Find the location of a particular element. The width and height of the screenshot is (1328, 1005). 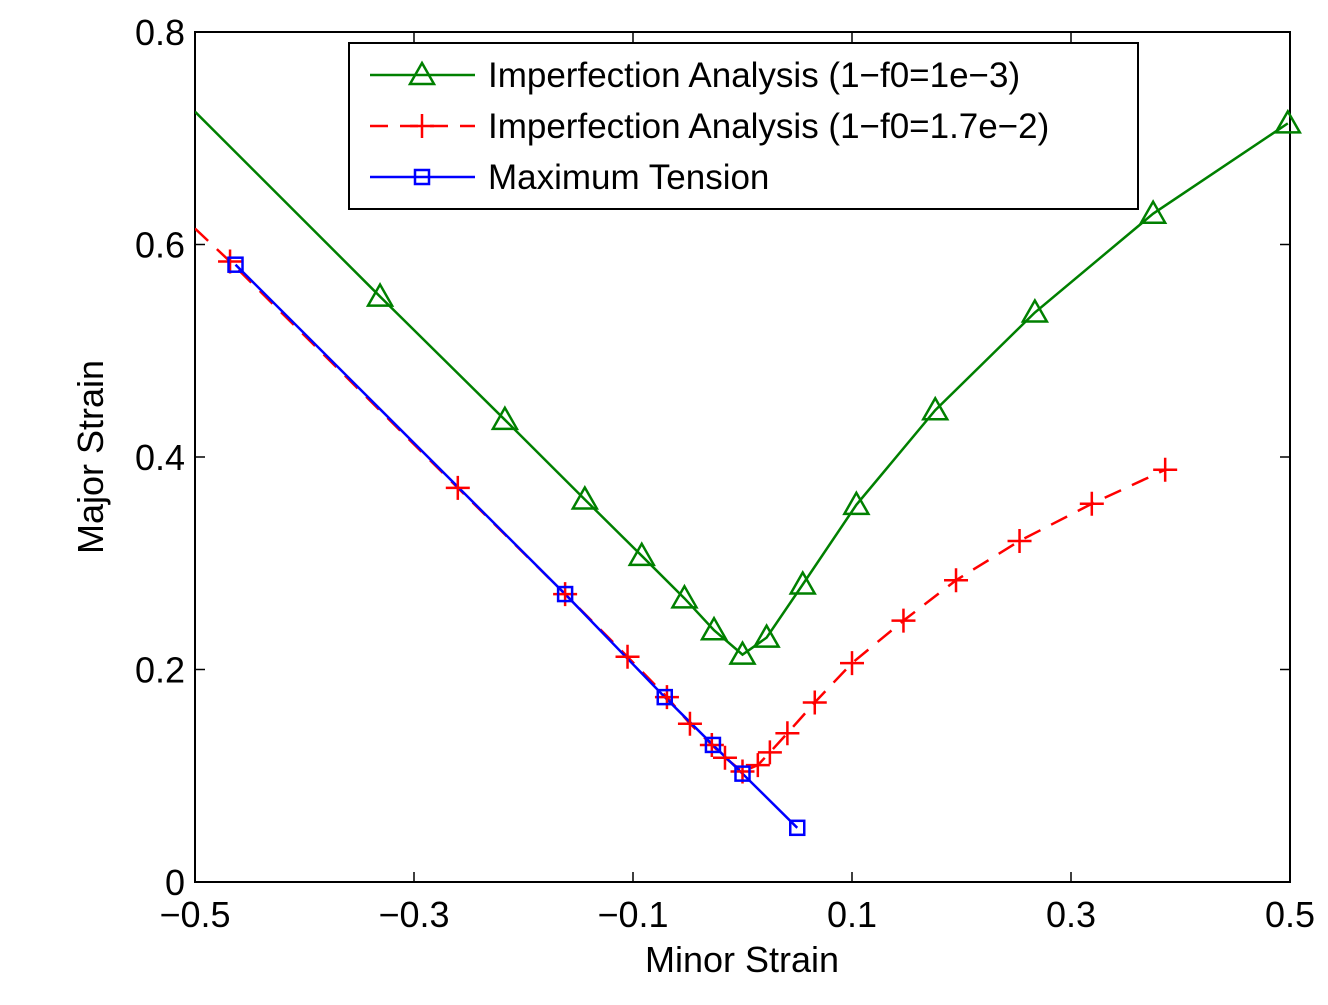

x-tick-label: −0.1 is located at coordinates (632, 914).